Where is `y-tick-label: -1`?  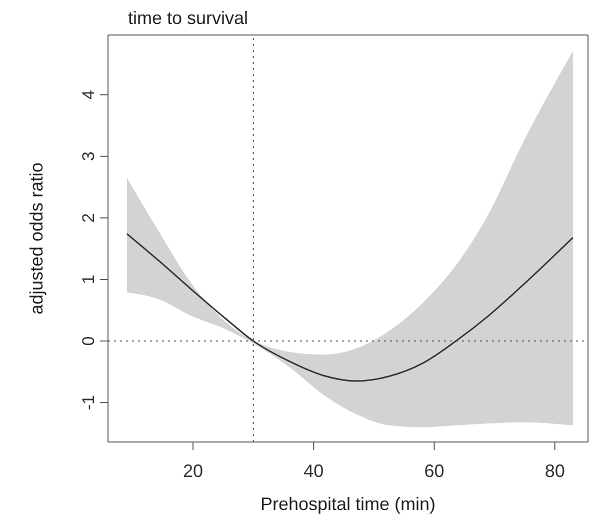
y-tick-label: -1 is located at coordinates (88, 402).